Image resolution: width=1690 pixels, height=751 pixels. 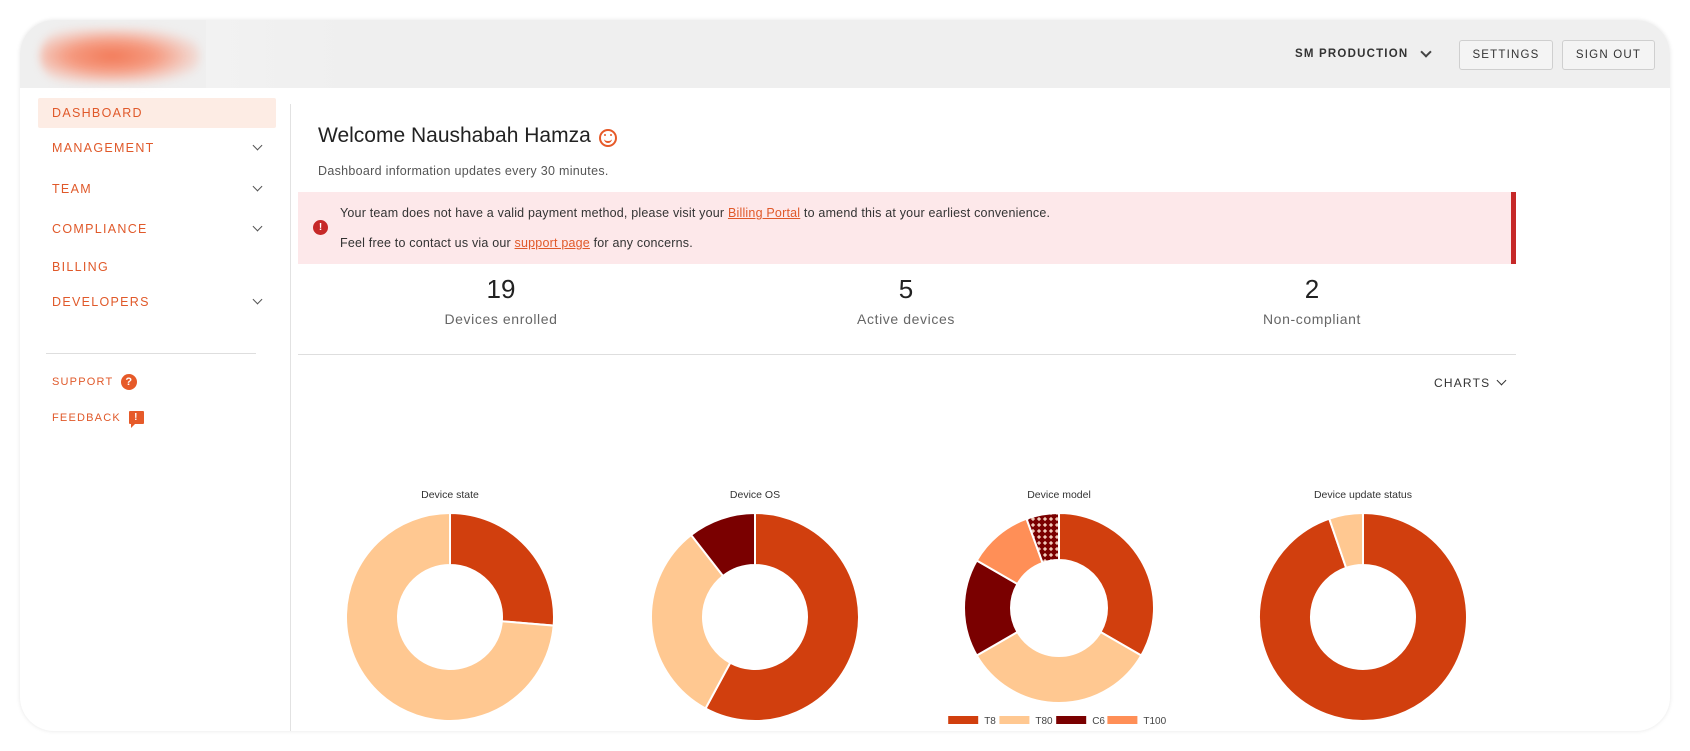 What do you see at coordinates (1363, 495) in the screenshot?
I see `chart-title: Device update status` at bounding box center [1363, 495].